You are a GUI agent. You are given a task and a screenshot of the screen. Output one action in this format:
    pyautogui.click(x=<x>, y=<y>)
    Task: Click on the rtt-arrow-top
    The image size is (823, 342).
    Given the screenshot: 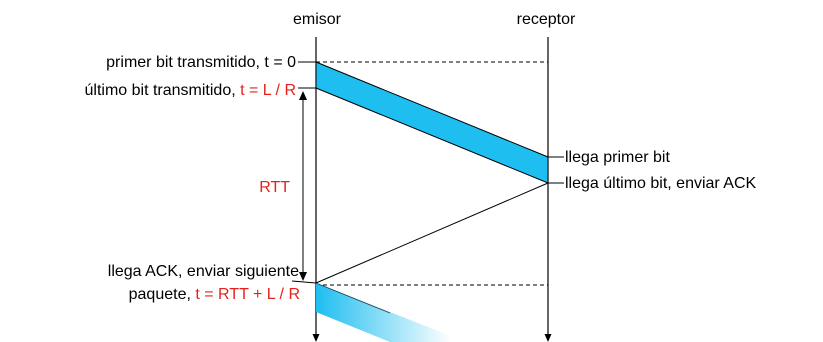 What is the action you would take?
    pyautogui.click(x=303, y=95)
    